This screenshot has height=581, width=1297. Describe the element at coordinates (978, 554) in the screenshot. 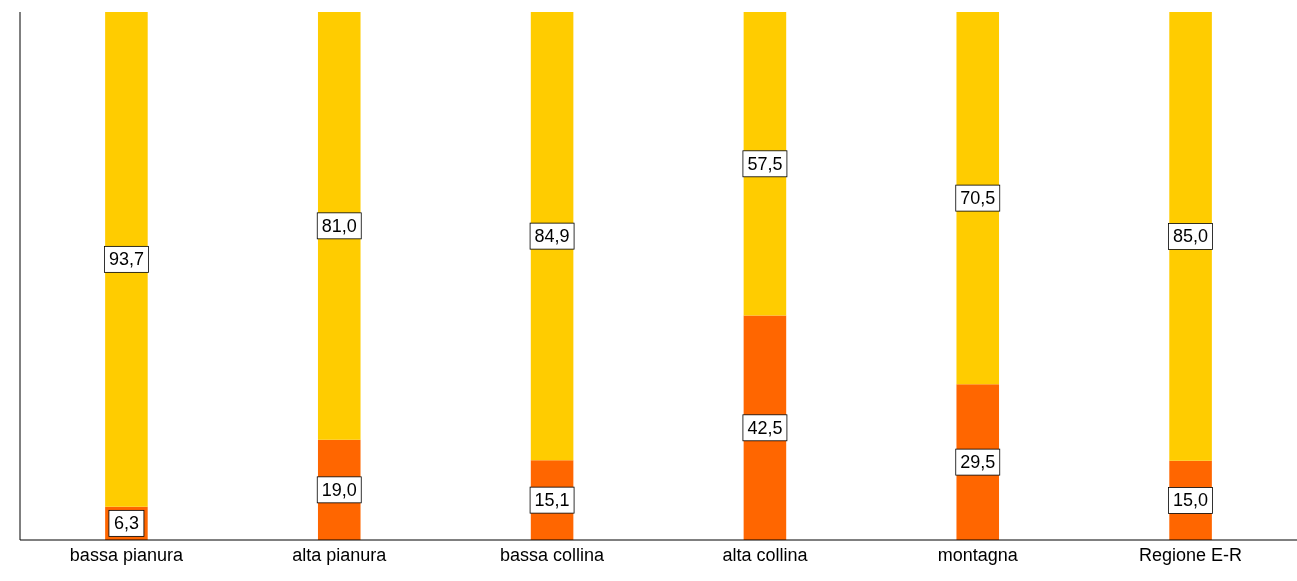

I see `x-tick-label: montagna` at that location.